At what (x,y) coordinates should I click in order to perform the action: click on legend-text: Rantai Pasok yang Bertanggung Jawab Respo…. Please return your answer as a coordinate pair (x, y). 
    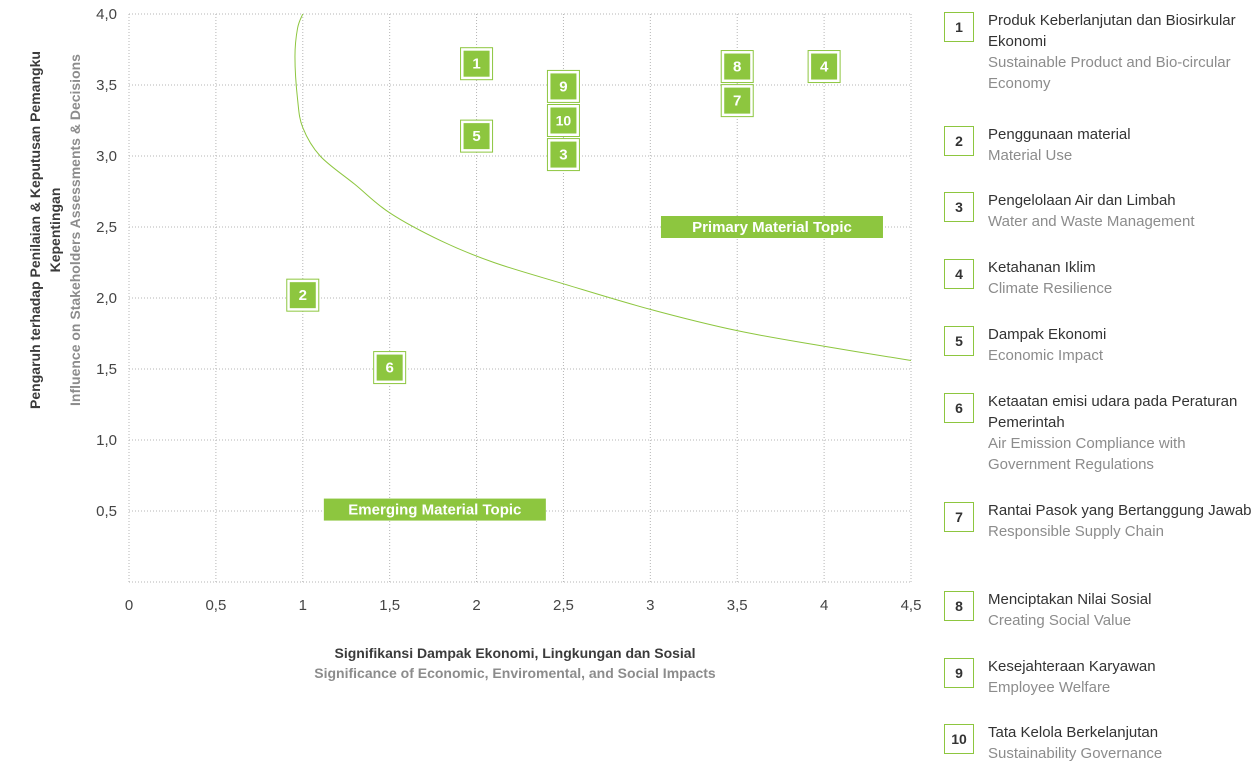
    Looking at the image, I should click on (1123, 521).